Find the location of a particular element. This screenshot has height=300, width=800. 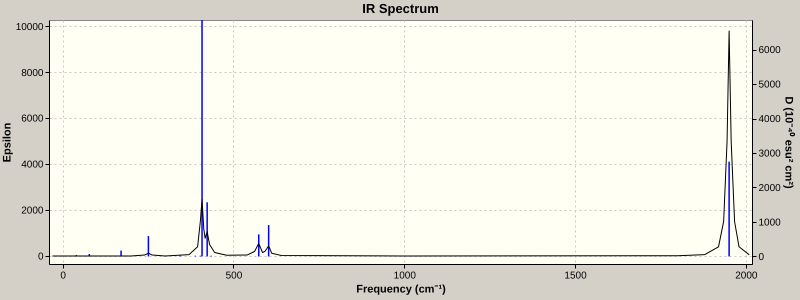

x-tick-label: 500 is located at coordinates (234, 276).